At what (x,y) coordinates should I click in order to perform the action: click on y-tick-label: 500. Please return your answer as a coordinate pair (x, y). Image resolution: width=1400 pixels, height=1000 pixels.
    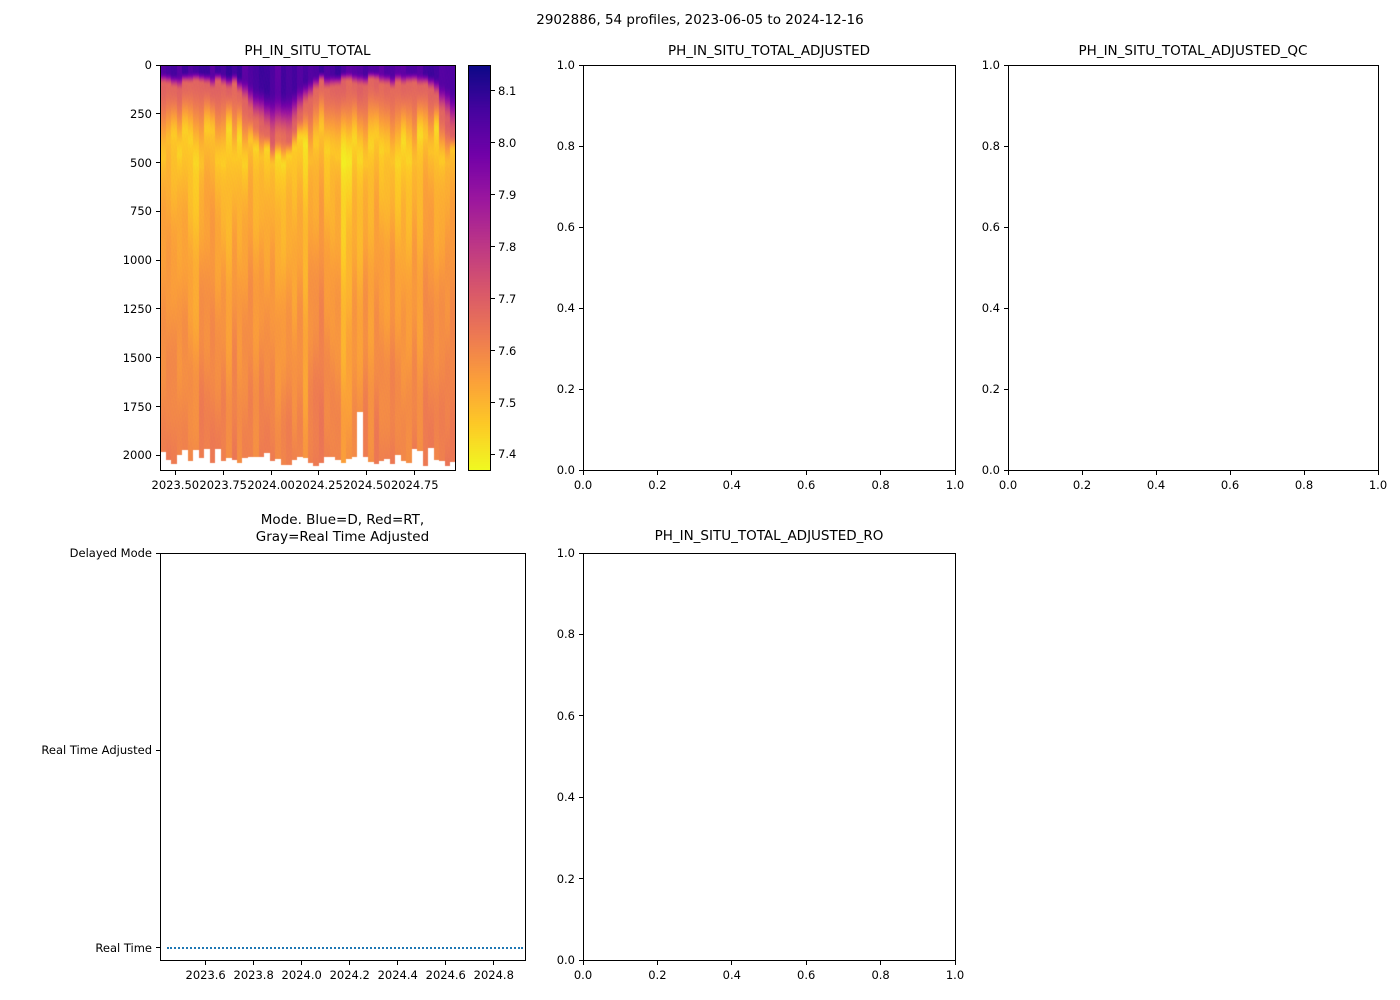
    Looking at the image, I should click on (141, 162).